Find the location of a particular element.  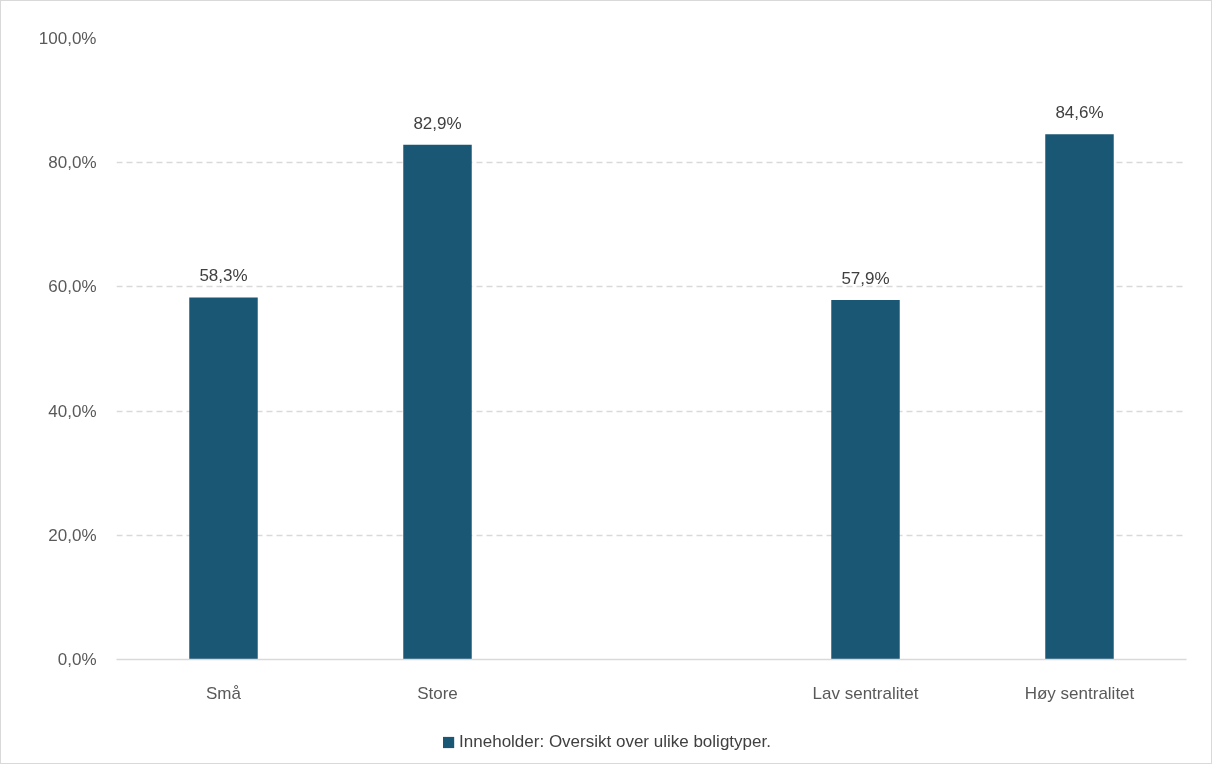

x-tick-label: Lav sentralitet is located at coordinates (865, 693).